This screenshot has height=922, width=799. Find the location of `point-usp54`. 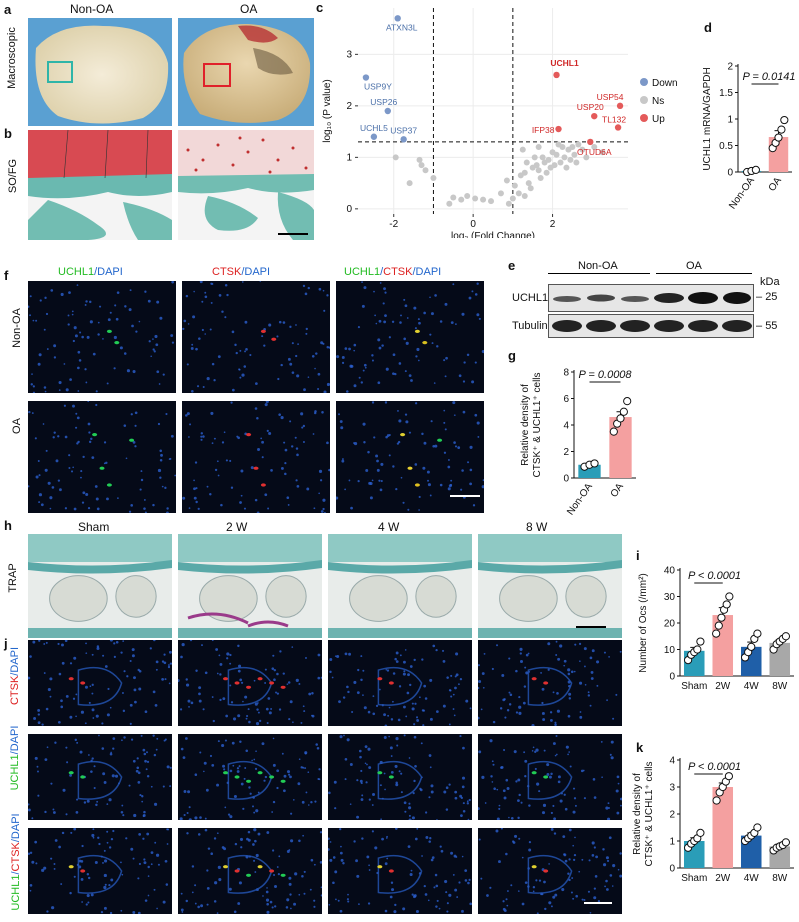

point-usp54 is located at coordinates (620, 106).